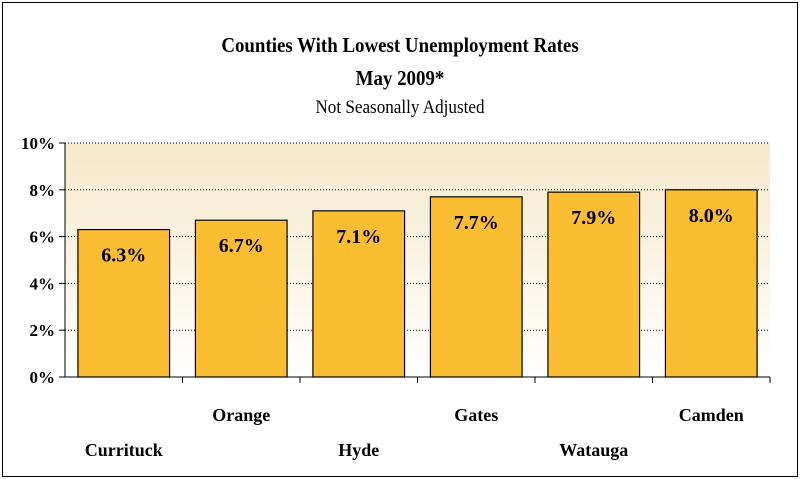  I want to click on y-tick-label: 6%, so click(43, 237).